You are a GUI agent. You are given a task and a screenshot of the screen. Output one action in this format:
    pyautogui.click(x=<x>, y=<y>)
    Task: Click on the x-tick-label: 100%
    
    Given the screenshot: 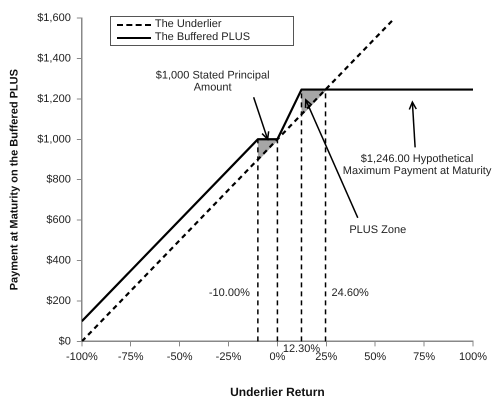 What is the action you would take?
    pyautogui.click(x=473, y=357)
    